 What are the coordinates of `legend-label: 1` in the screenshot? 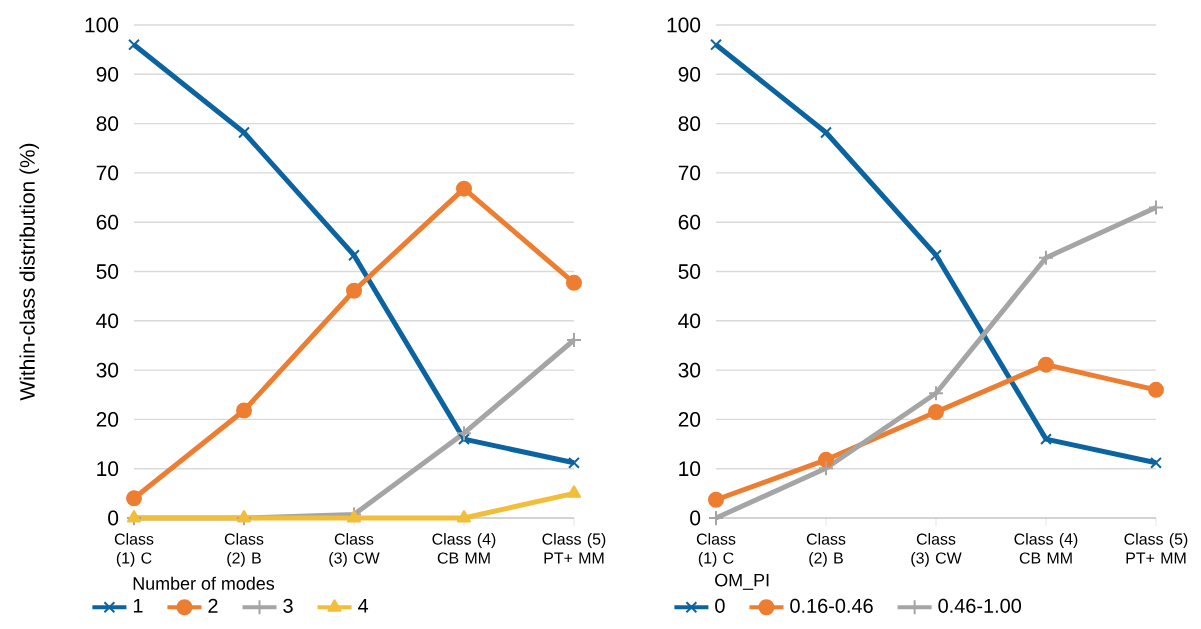 It's located at (138, 605).